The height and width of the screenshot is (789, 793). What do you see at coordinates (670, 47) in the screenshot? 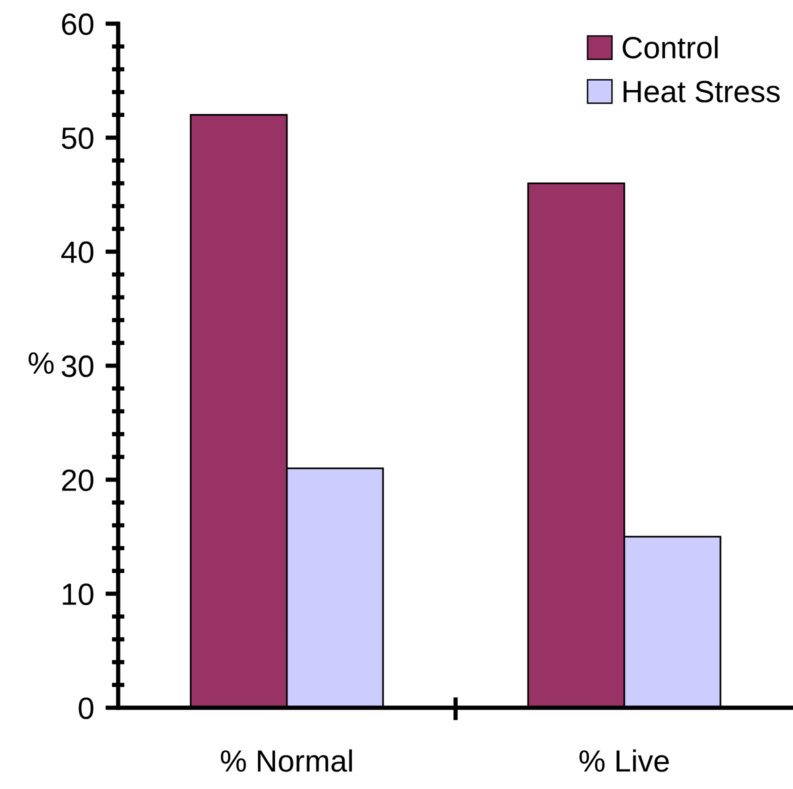
I see `legend-label: Control` at bounding box center [670, 47].